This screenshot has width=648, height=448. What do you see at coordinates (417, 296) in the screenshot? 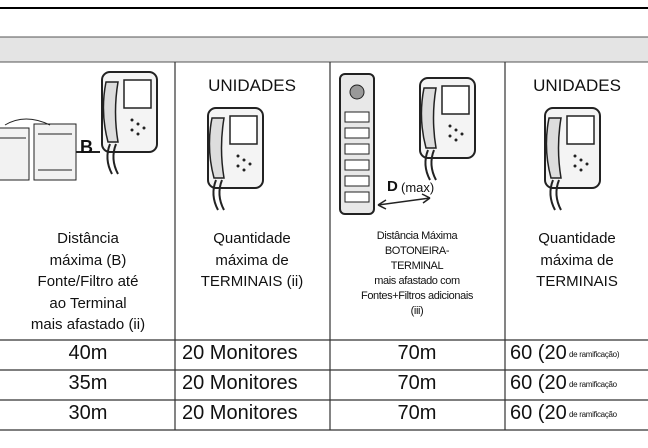
I see `header-line: Fontes+Filtros adicionais` at bounding box center [417, 296].